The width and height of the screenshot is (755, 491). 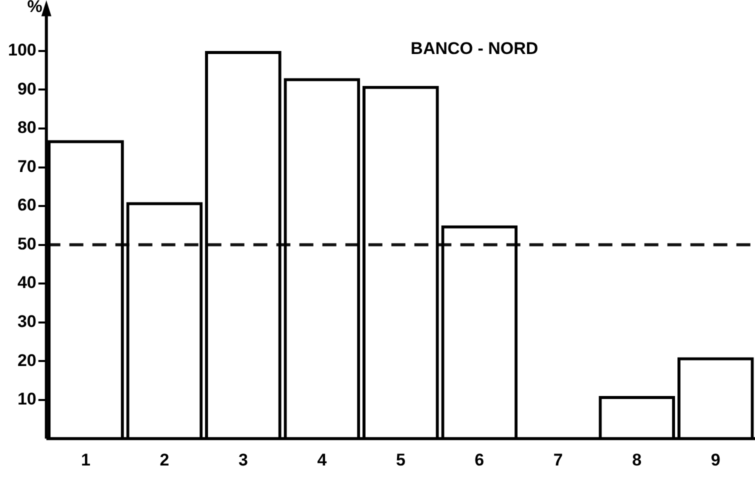 I want to click on y-tick-label: 80, so click(x=26, y=128).